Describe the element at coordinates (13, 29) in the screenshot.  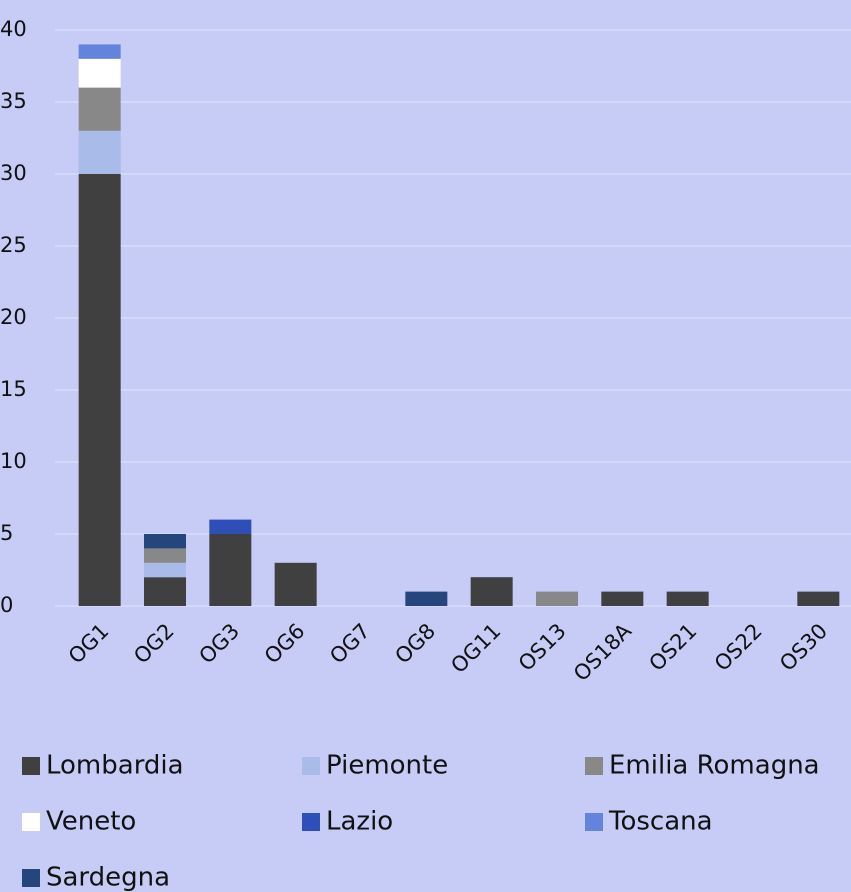
I see `y-tick-label: 40` at that location.